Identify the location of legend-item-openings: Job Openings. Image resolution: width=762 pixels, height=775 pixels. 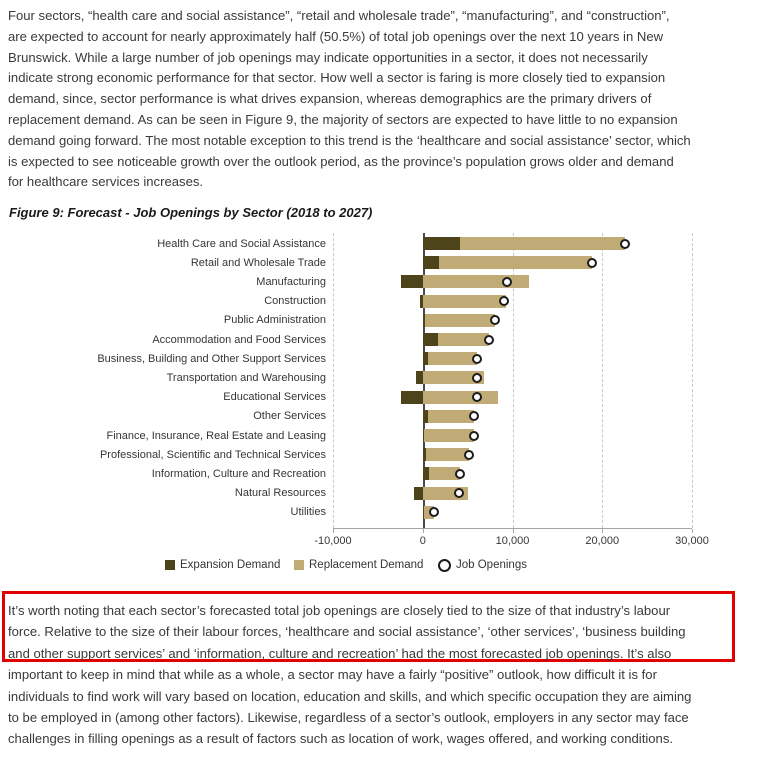
(482, 565).